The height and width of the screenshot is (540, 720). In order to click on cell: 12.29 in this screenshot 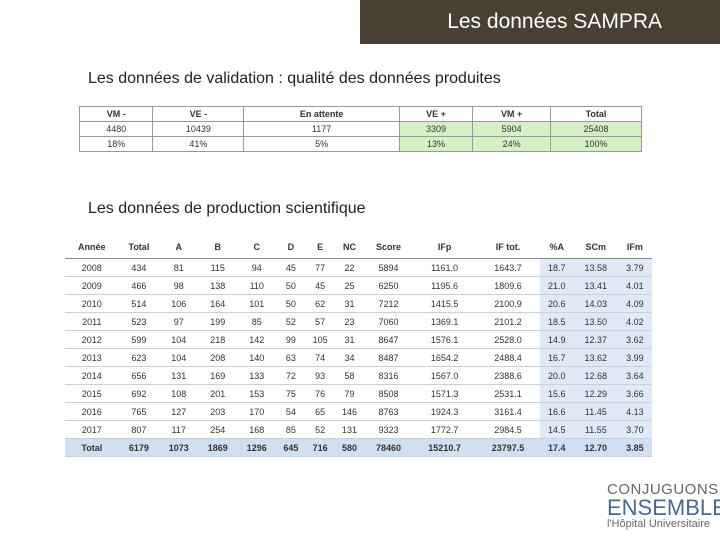, I will do `click(595, 393)`.